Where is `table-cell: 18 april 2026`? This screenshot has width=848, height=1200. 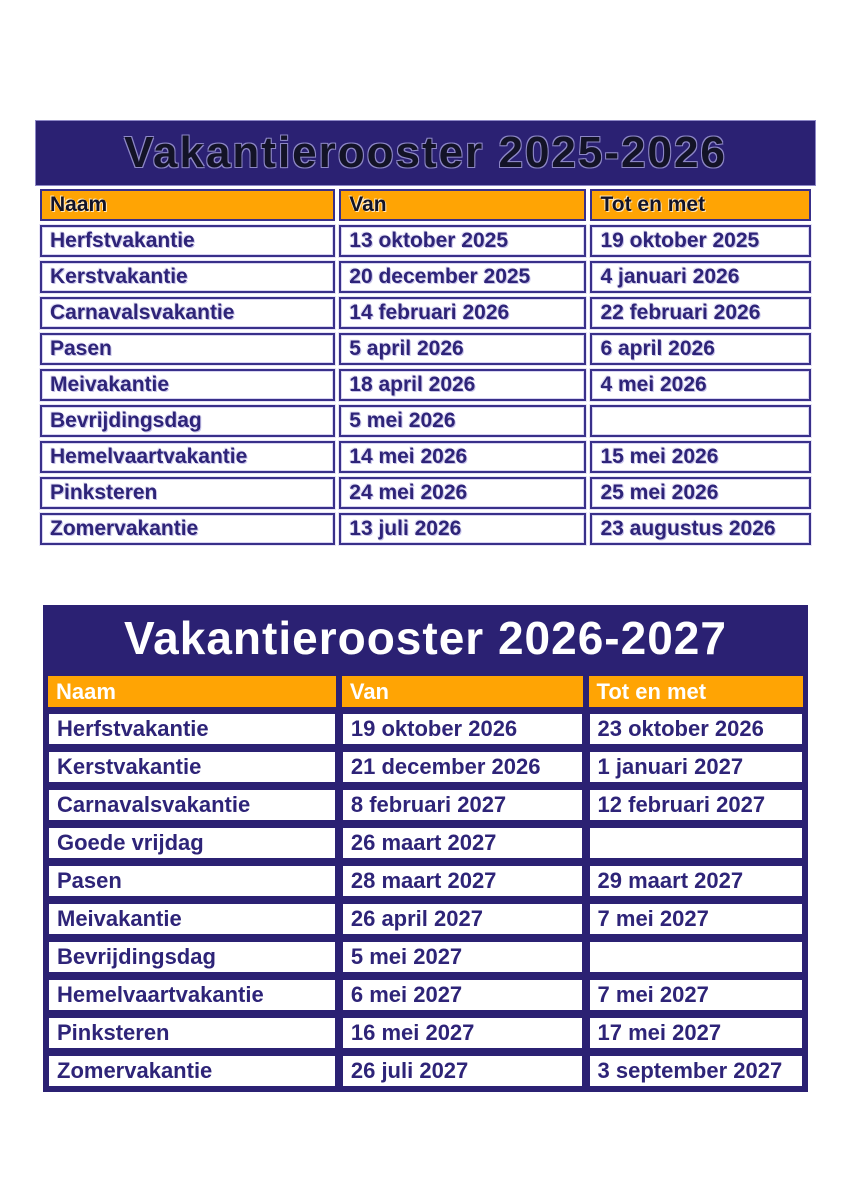 table-cell: 18 april 2026 is located at coordinates (463, 385).